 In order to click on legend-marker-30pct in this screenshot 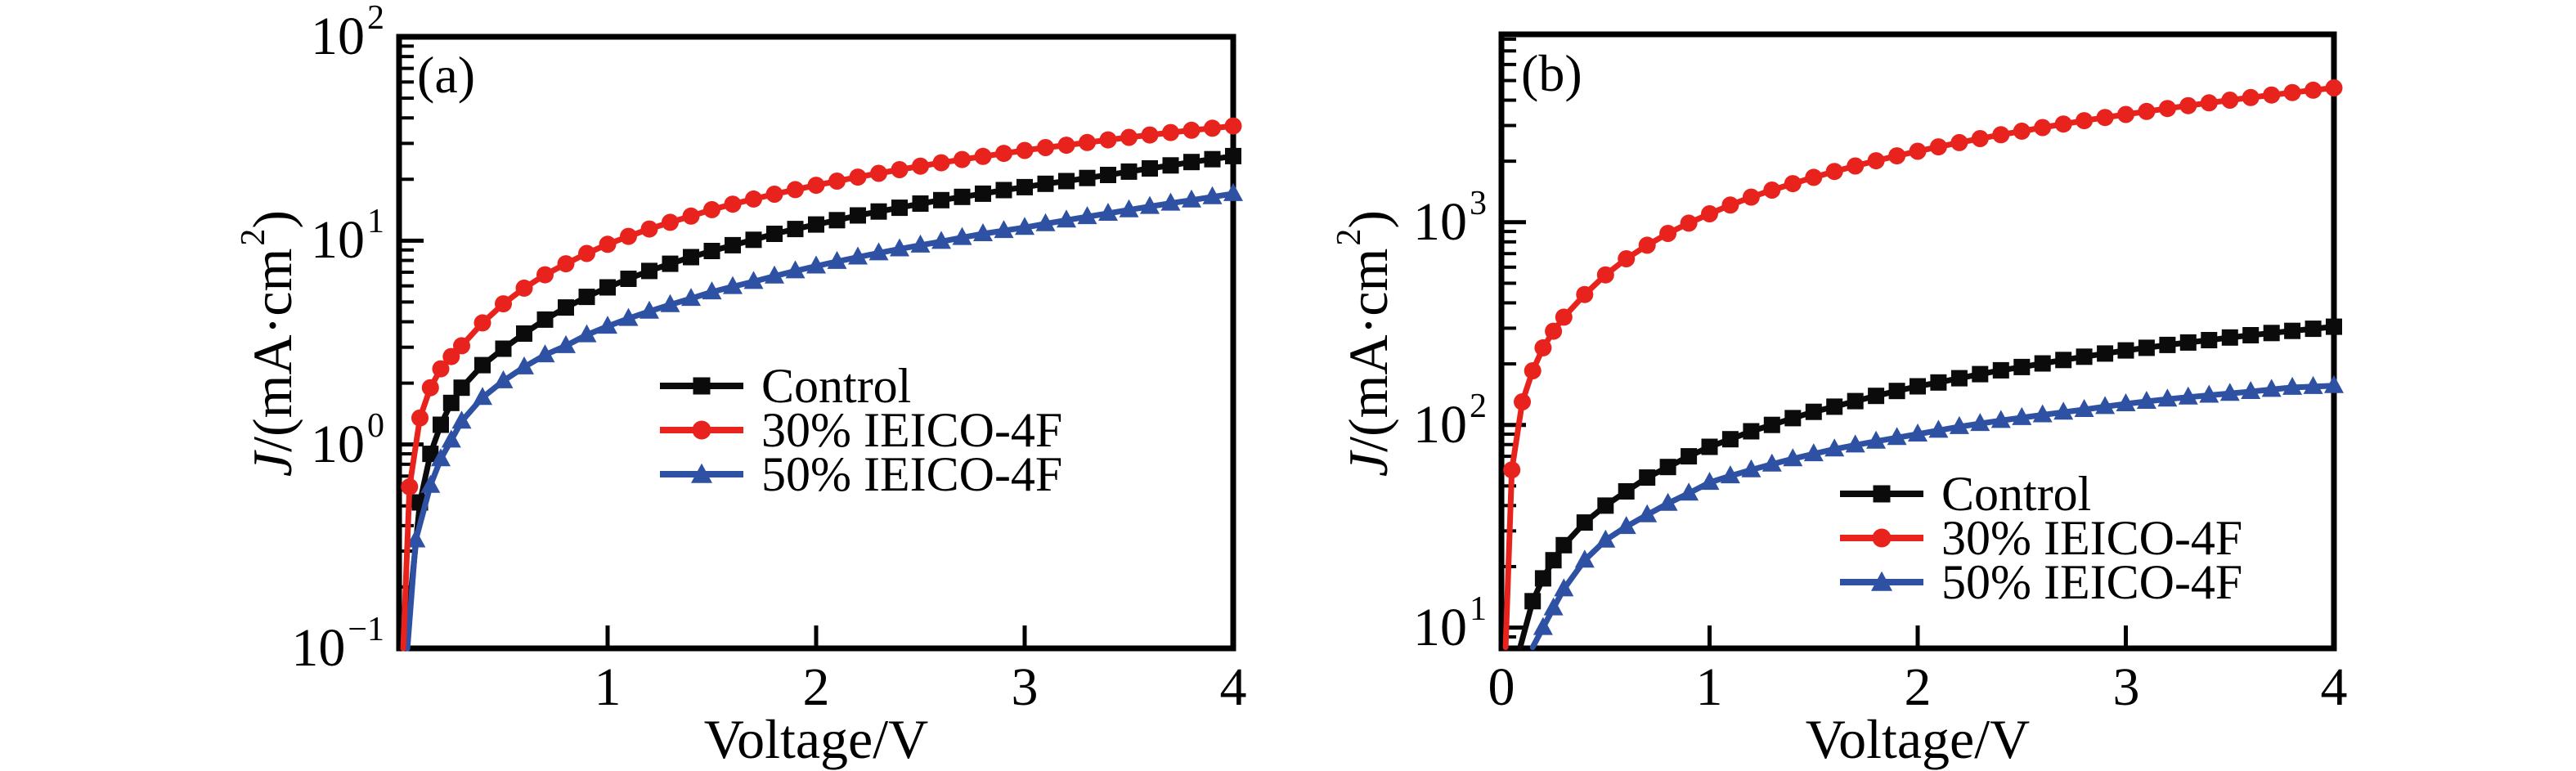, I will do `click(701, 430)`.